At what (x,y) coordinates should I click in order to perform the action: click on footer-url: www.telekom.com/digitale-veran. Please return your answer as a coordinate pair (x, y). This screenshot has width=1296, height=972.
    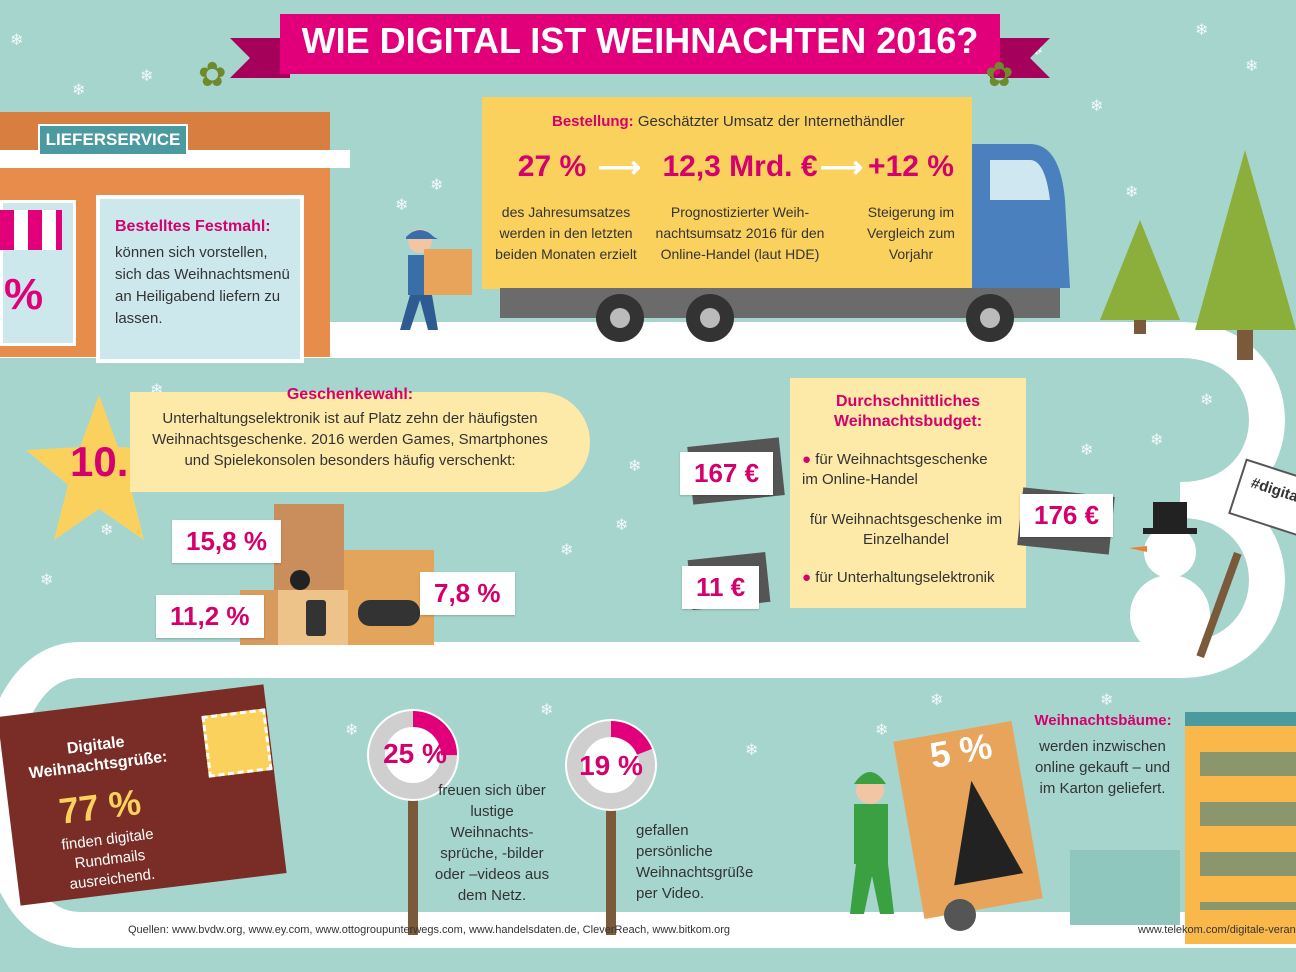
    Looking at the image, I should click on (1217, 930).